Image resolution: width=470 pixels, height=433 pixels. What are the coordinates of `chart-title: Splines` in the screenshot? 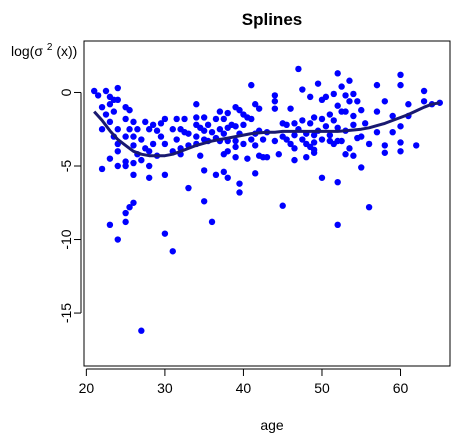 It's located at (272, 19).